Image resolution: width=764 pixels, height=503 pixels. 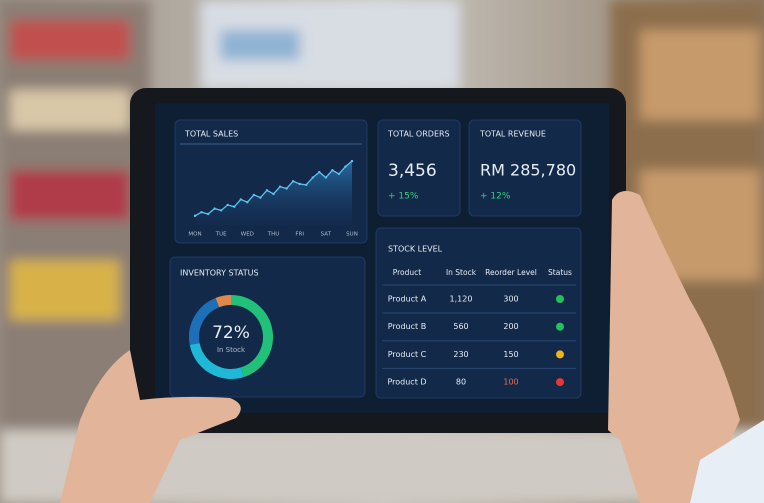 I want to click on card-title: TOTAL REVENUE, so click(x=512, y=134).